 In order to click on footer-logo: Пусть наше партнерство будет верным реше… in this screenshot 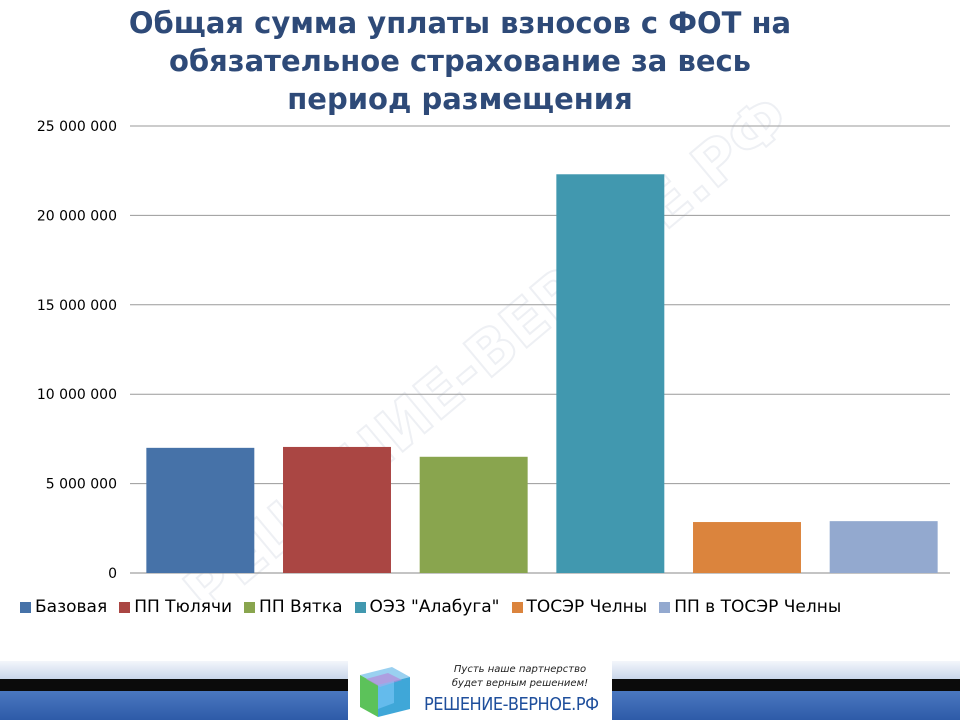, I will do `click(480, 690)`.